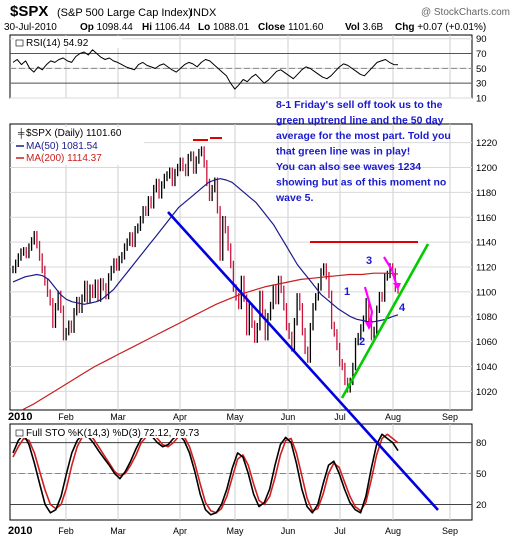 The image size is (520, 540). Describe the element at coordinates (486, 342) in the screenshot. I see `y-tick-label: 1060` at that location.